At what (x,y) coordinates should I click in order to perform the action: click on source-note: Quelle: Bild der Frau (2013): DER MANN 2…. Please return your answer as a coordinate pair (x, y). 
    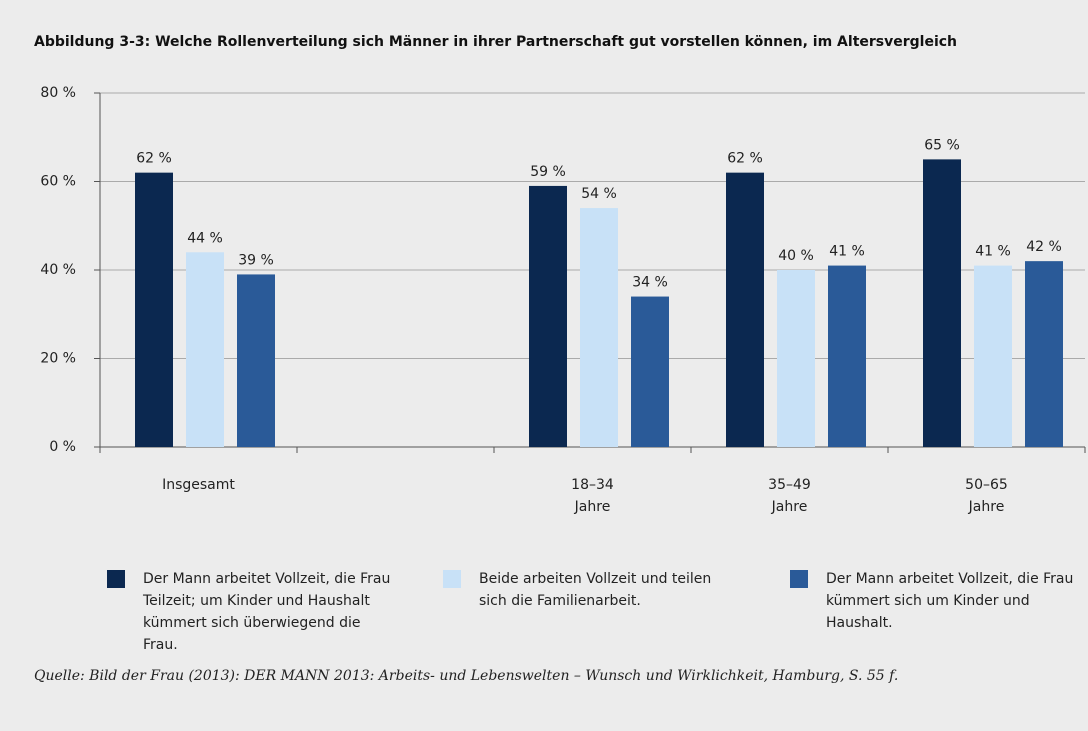
    Looking at the image, I should click on (466, 676).